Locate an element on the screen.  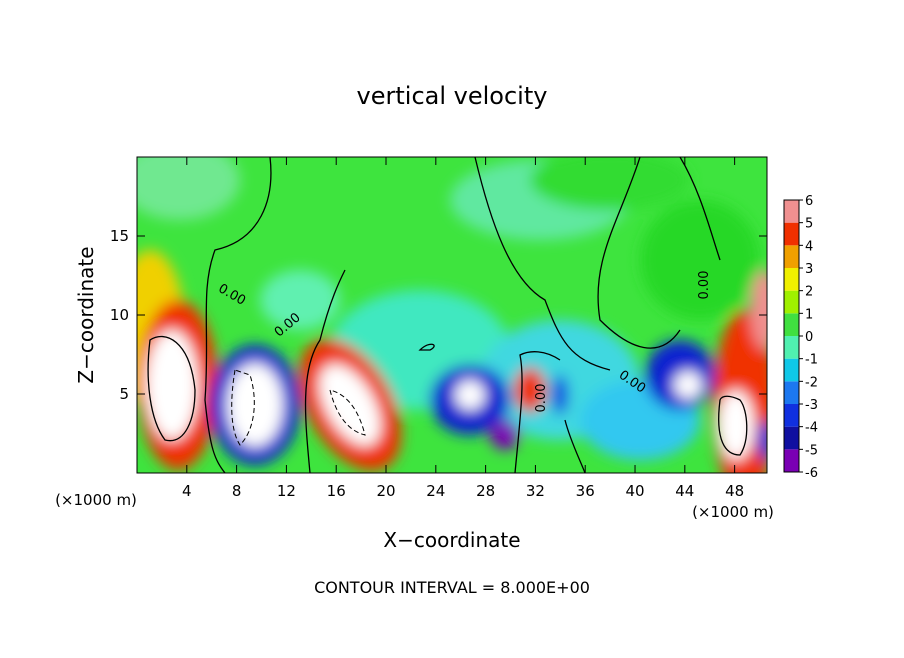
y-tick-label: 10 is located at coordinates (119, 315).